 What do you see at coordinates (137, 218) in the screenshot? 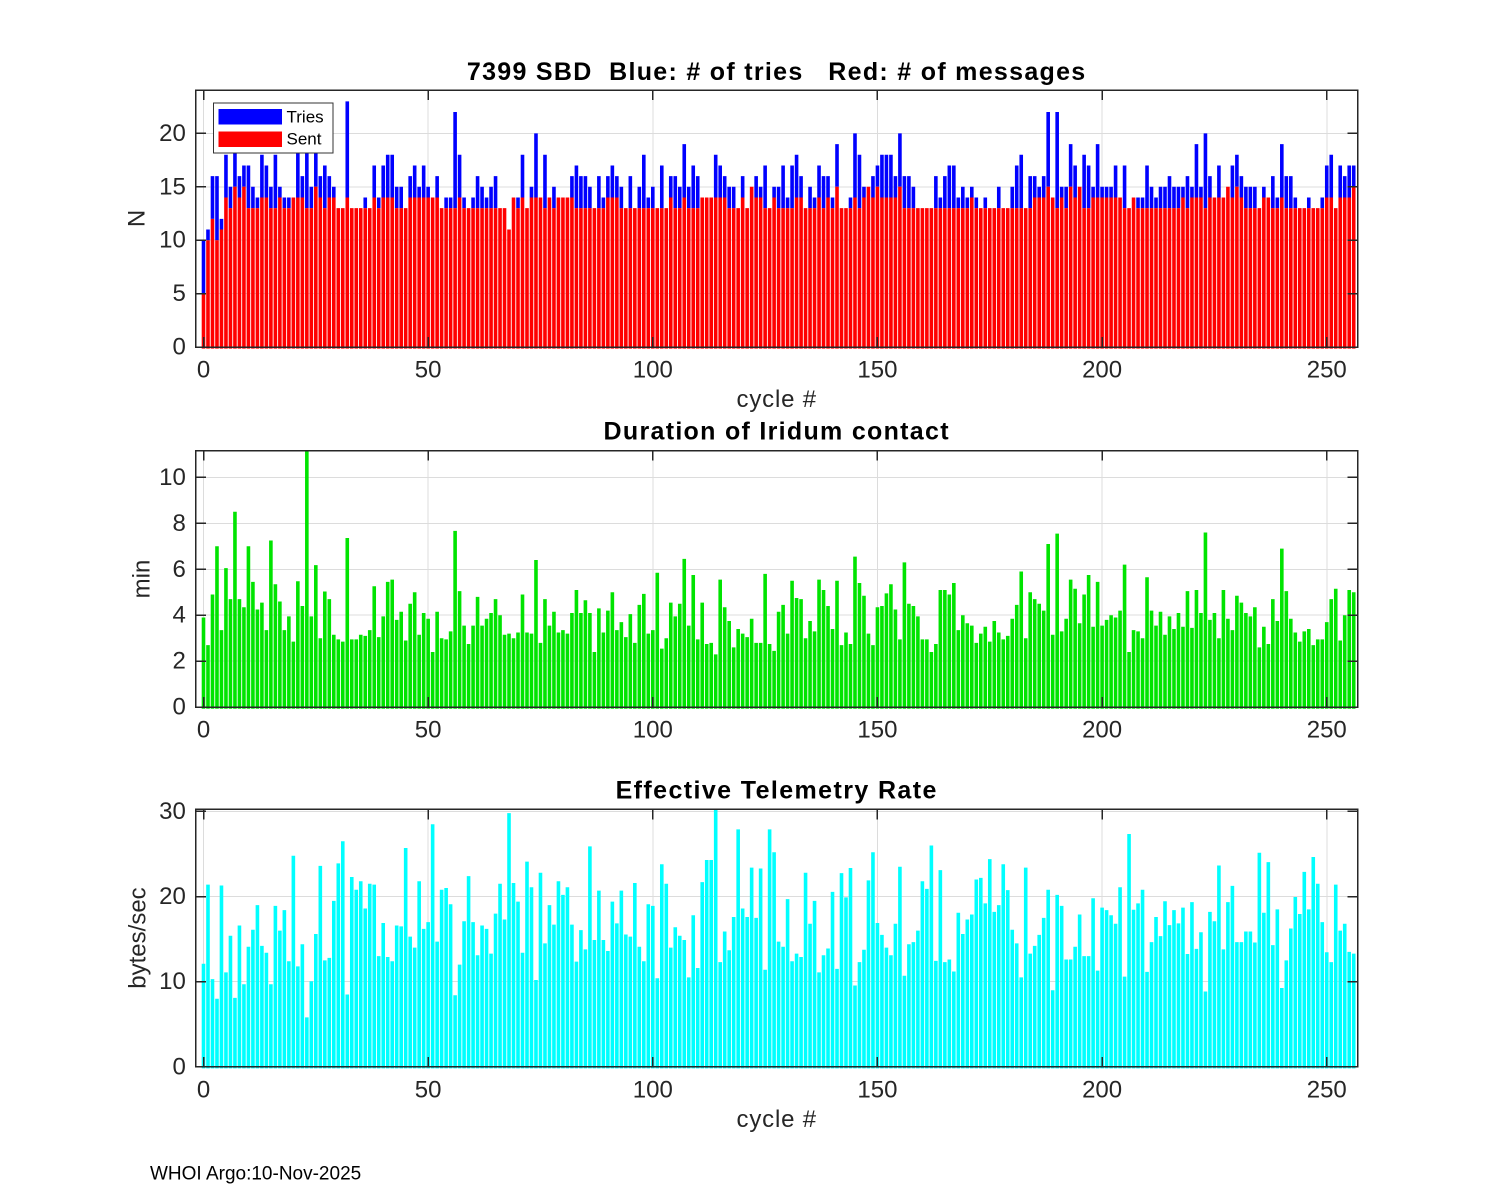
I see `svg-text: N` at bounding box center [137, 218].